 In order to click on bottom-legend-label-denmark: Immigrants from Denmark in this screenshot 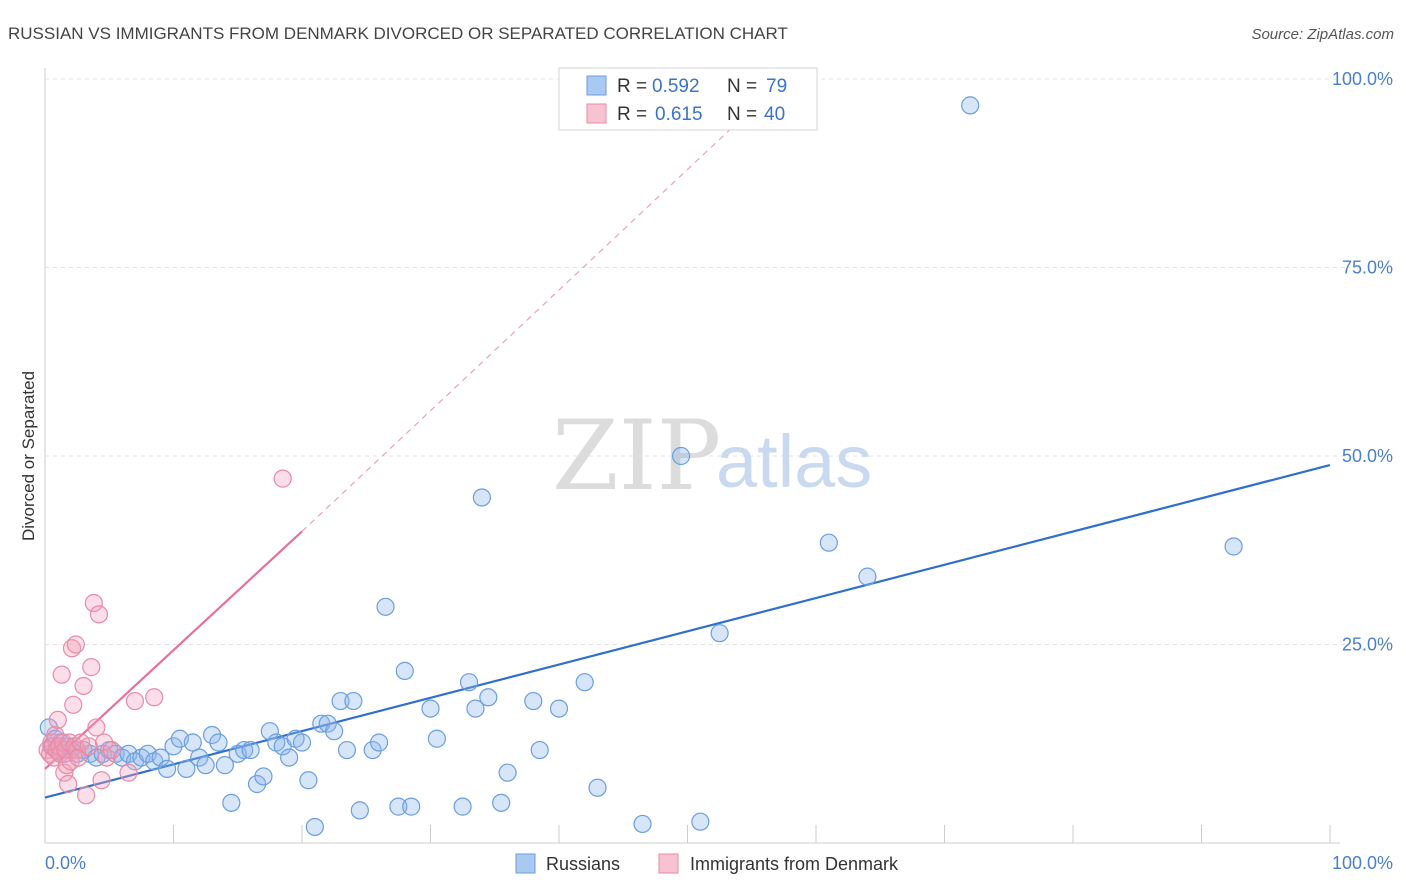, I will do `click(794, 864)`.